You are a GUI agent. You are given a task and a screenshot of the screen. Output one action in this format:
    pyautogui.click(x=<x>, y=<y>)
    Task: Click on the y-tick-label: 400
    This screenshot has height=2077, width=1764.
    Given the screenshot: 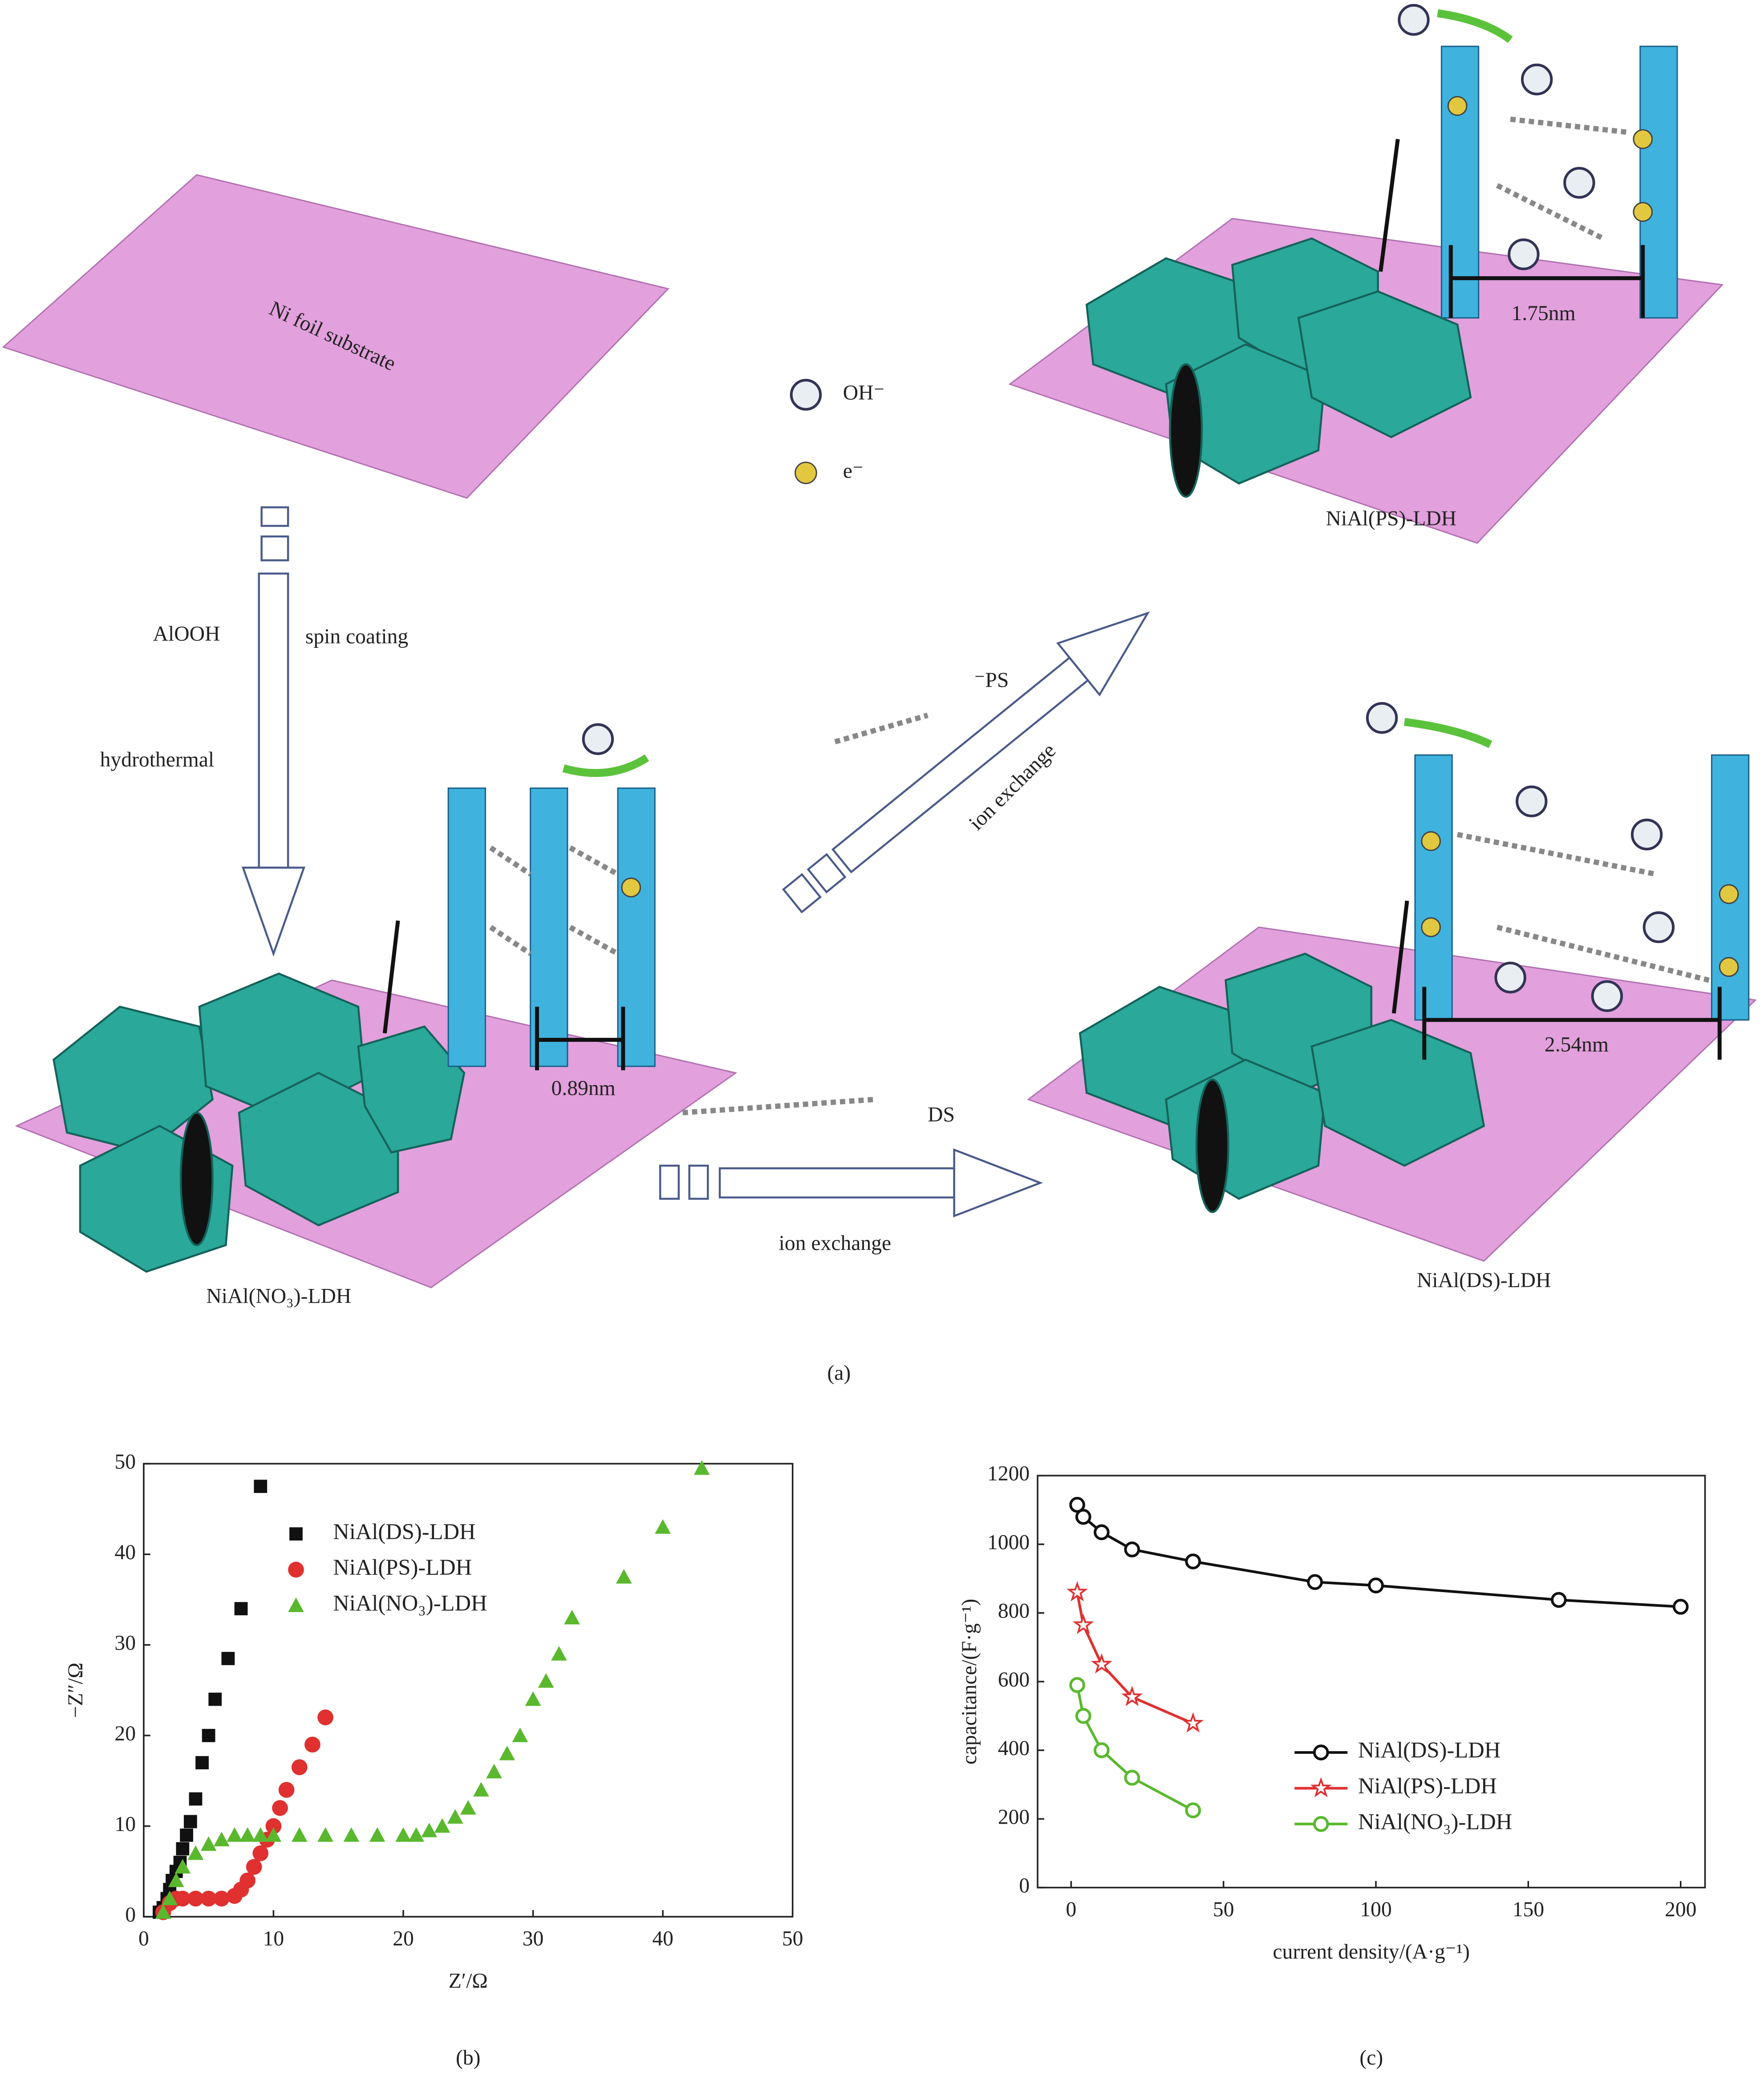 What is the action you would take?
    pyautogui.click(x=1014, y=1748)
    